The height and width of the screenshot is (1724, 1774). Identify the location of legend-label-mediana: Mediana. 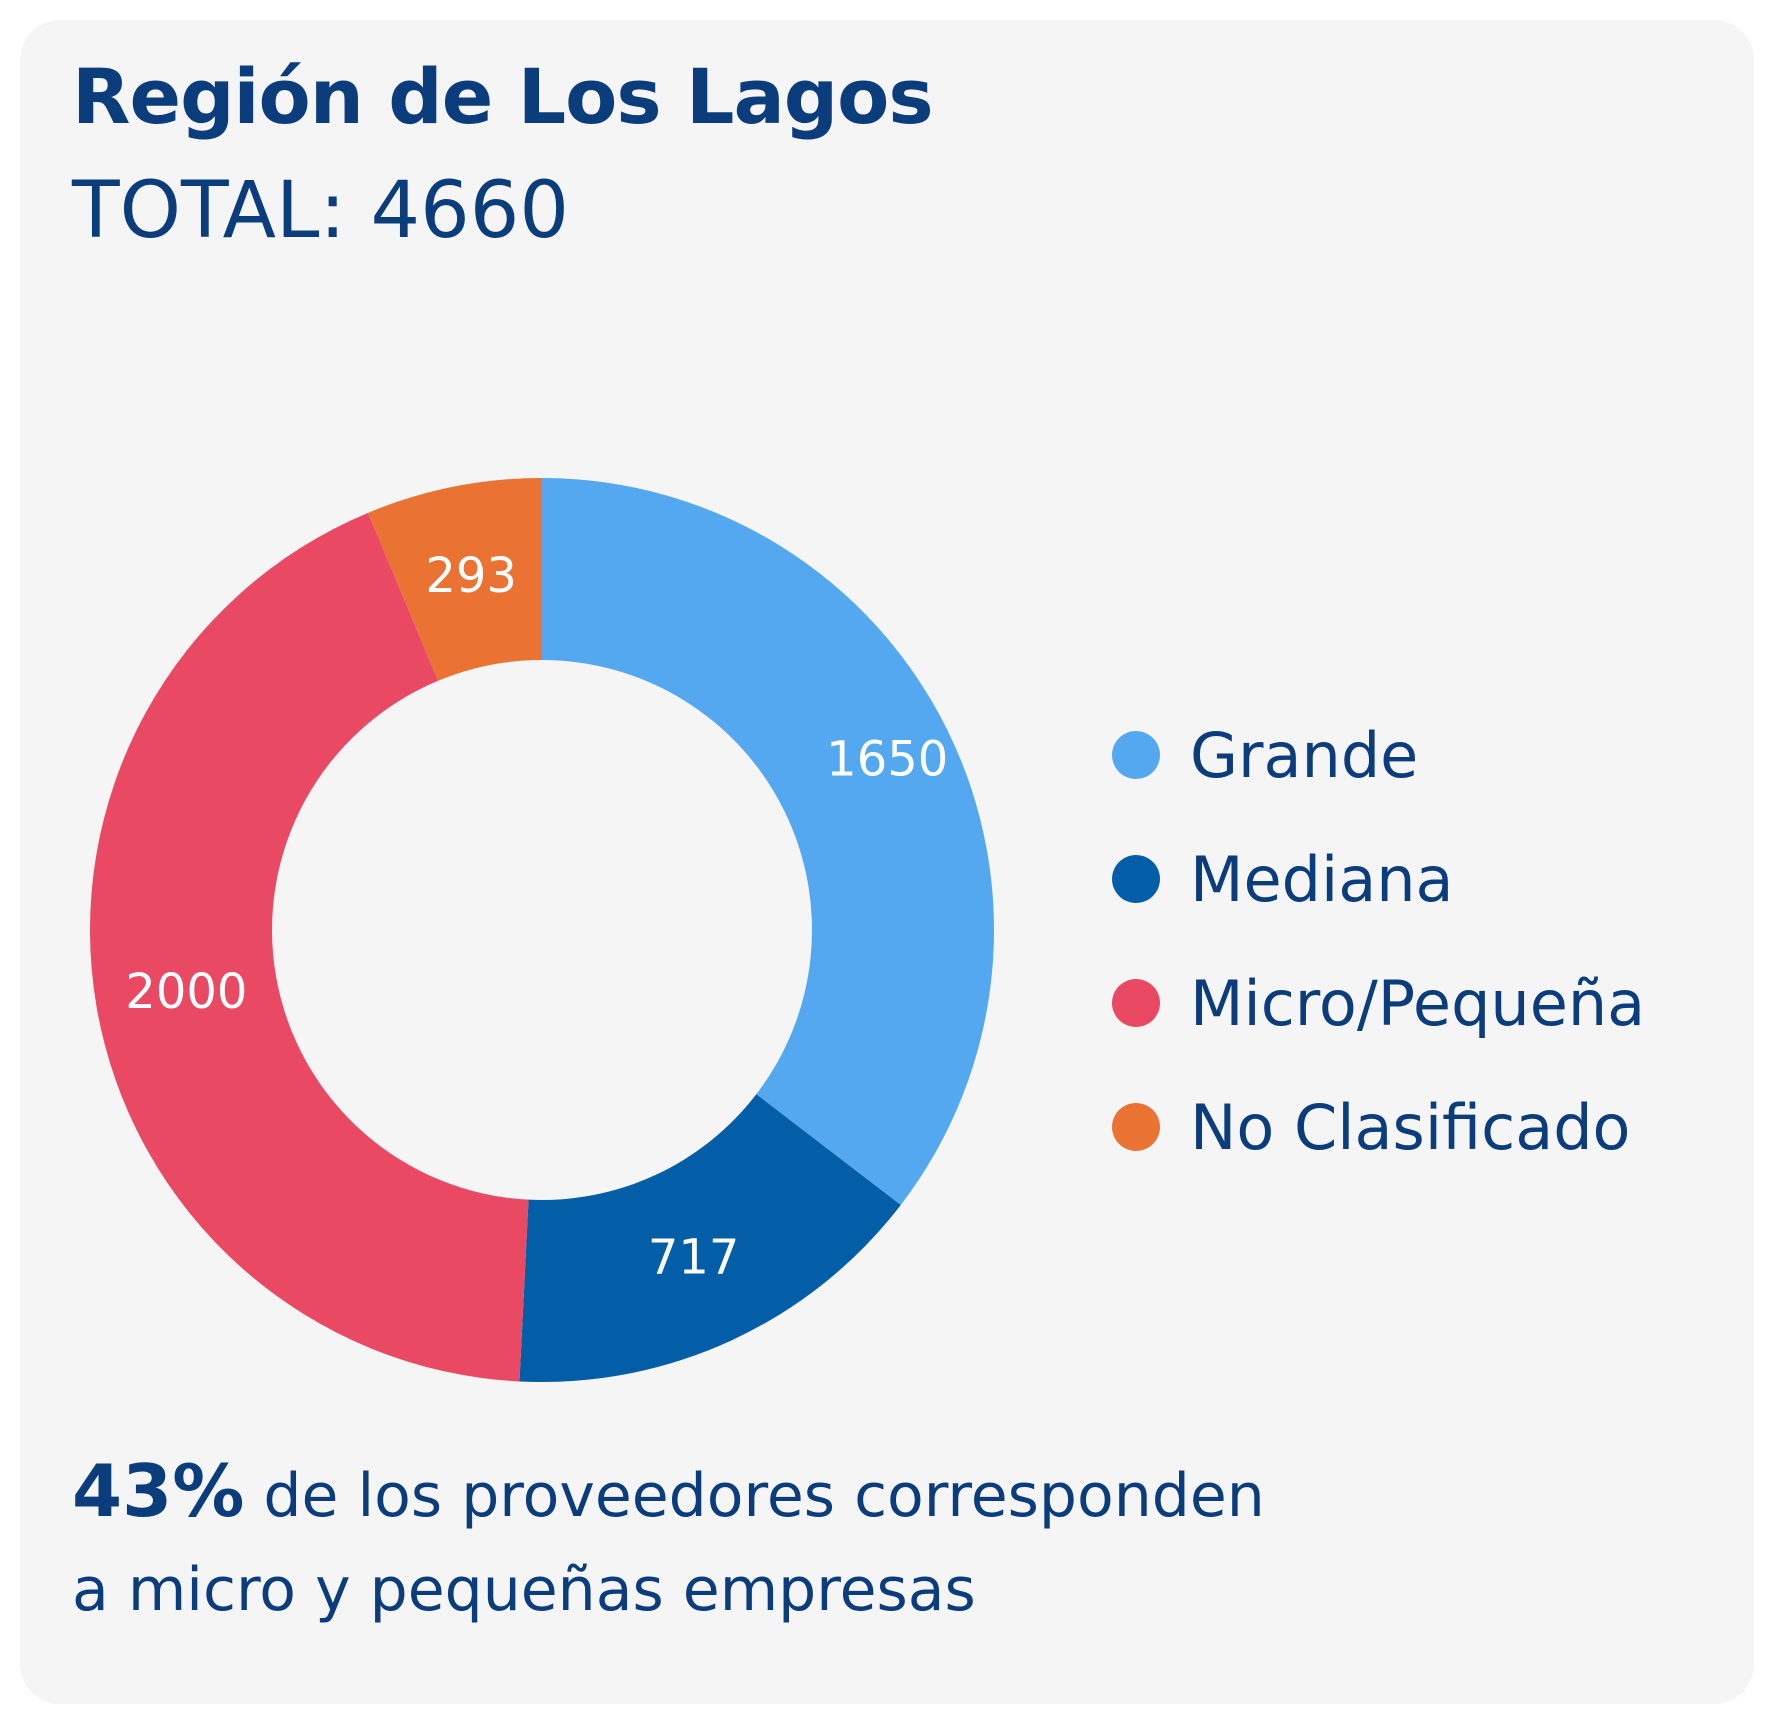
(1322, 879).